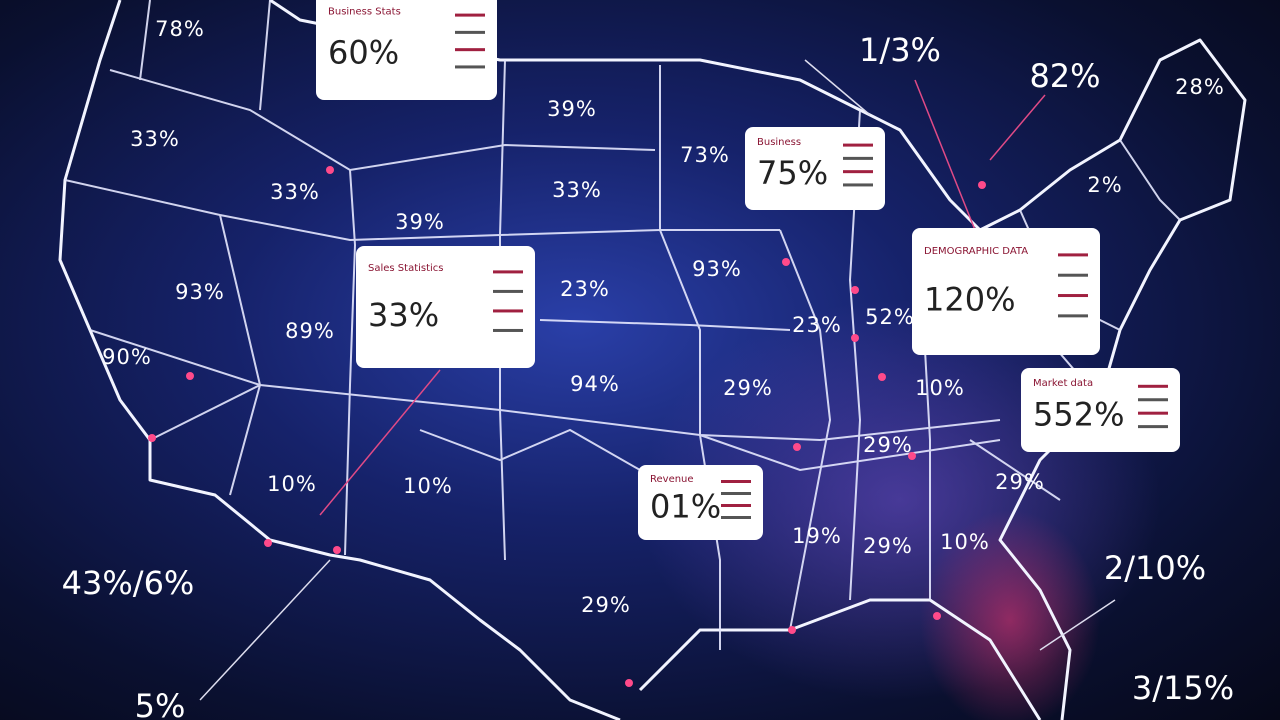 The height and width of the screenshot is (720, 1280). What do you see at coordinates (1155, 568) in the screenshot?
I see `outer-label: 2/10%` at bounding box center [1155, 568].